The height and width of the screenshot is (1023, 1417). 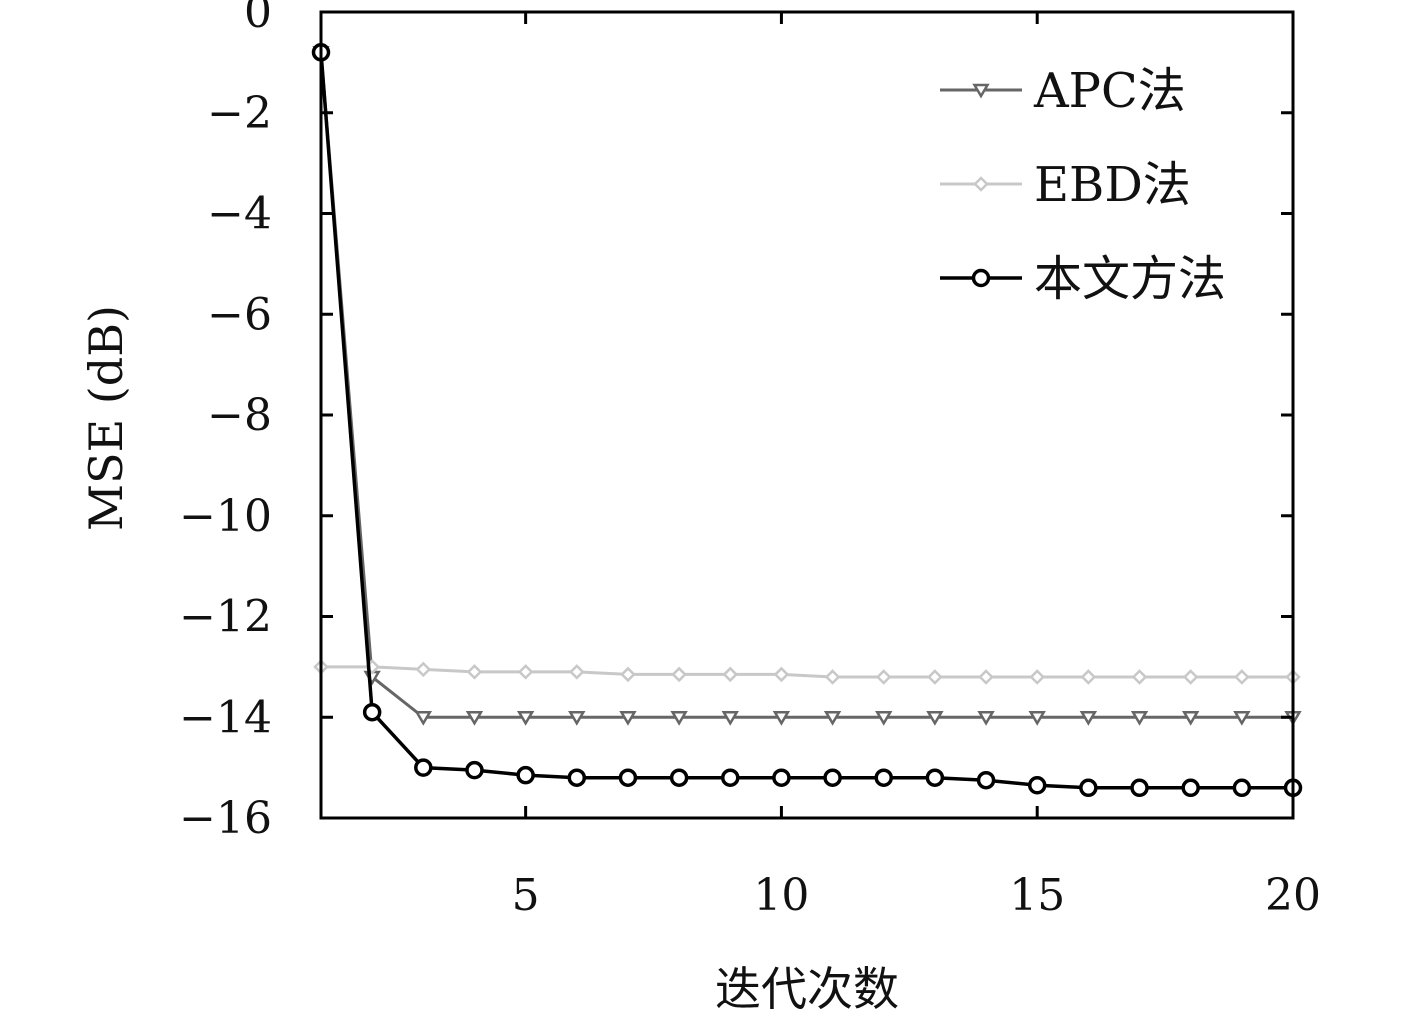 What do you see at coordinates (1293, 895) in the screenshot?
I see `x-tick-label: 20` at bounding box center [1293, 895].